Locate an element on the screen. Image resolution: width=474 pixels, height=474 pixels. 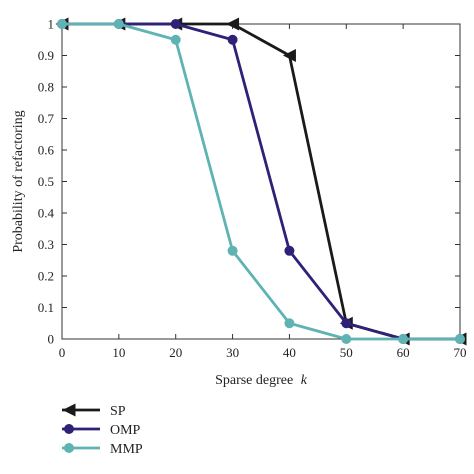
x-tick-label: 30 is located at coordinates (232, 352).